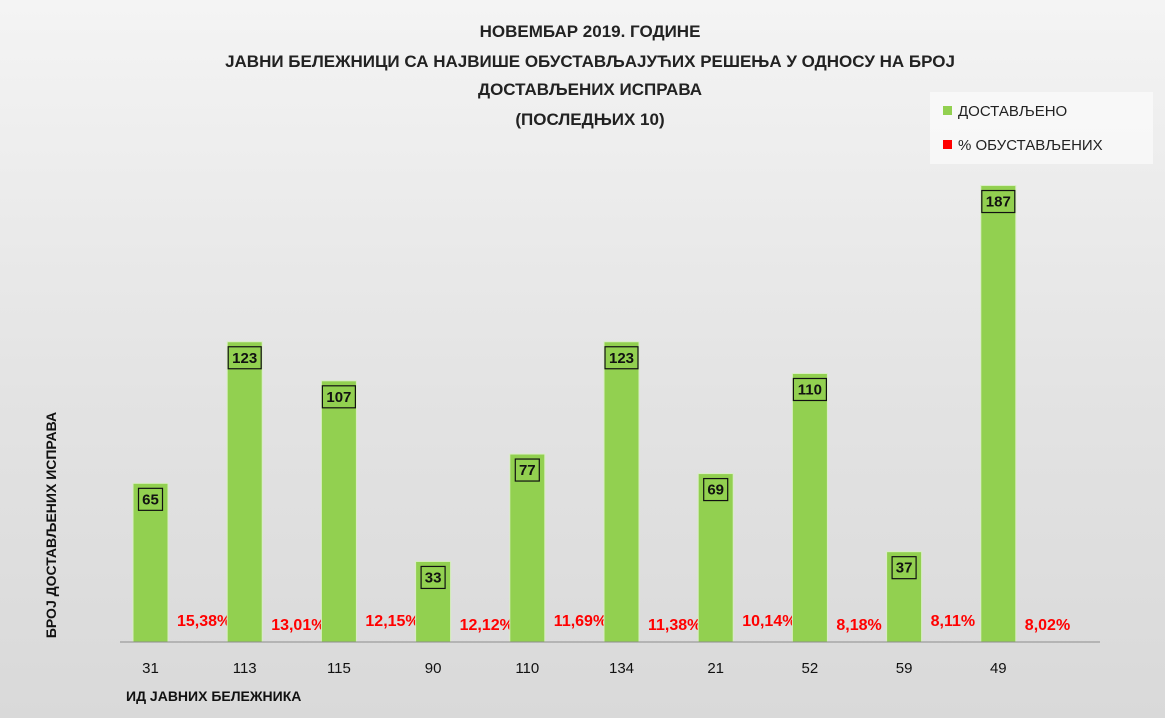  I want to click on legend-swatch-delivered, so click(947, 110).